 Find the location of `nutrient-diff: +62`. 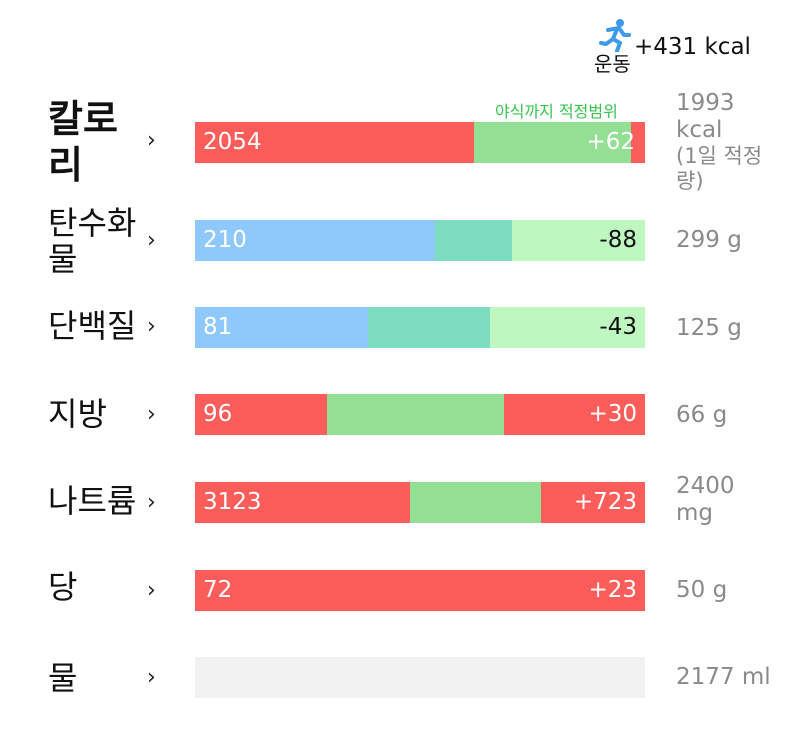

nutrient-diff: +62 is located at coordinates (610, 142).